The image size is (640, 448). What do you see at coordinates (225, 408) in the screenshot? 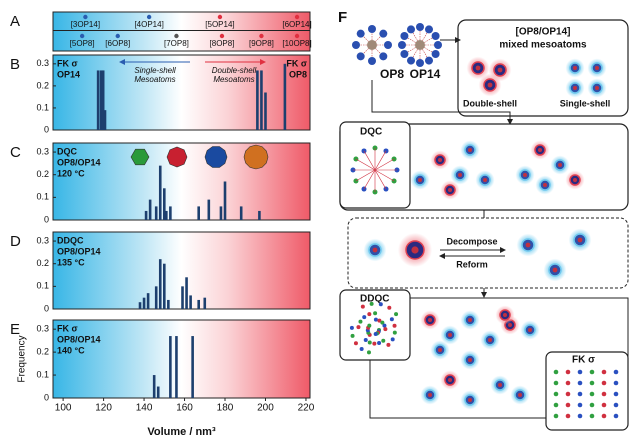
I see `x-tick-label: 180` at bounding box center [225, 408].